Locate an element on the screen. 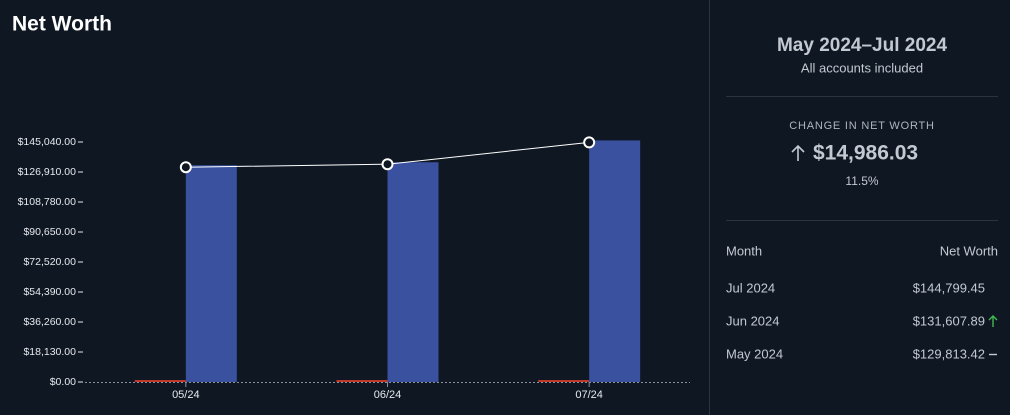 The width and height of the screenshot is (1010, 415). x-tick-label: 05/24 is located at coordinates (186, 395).